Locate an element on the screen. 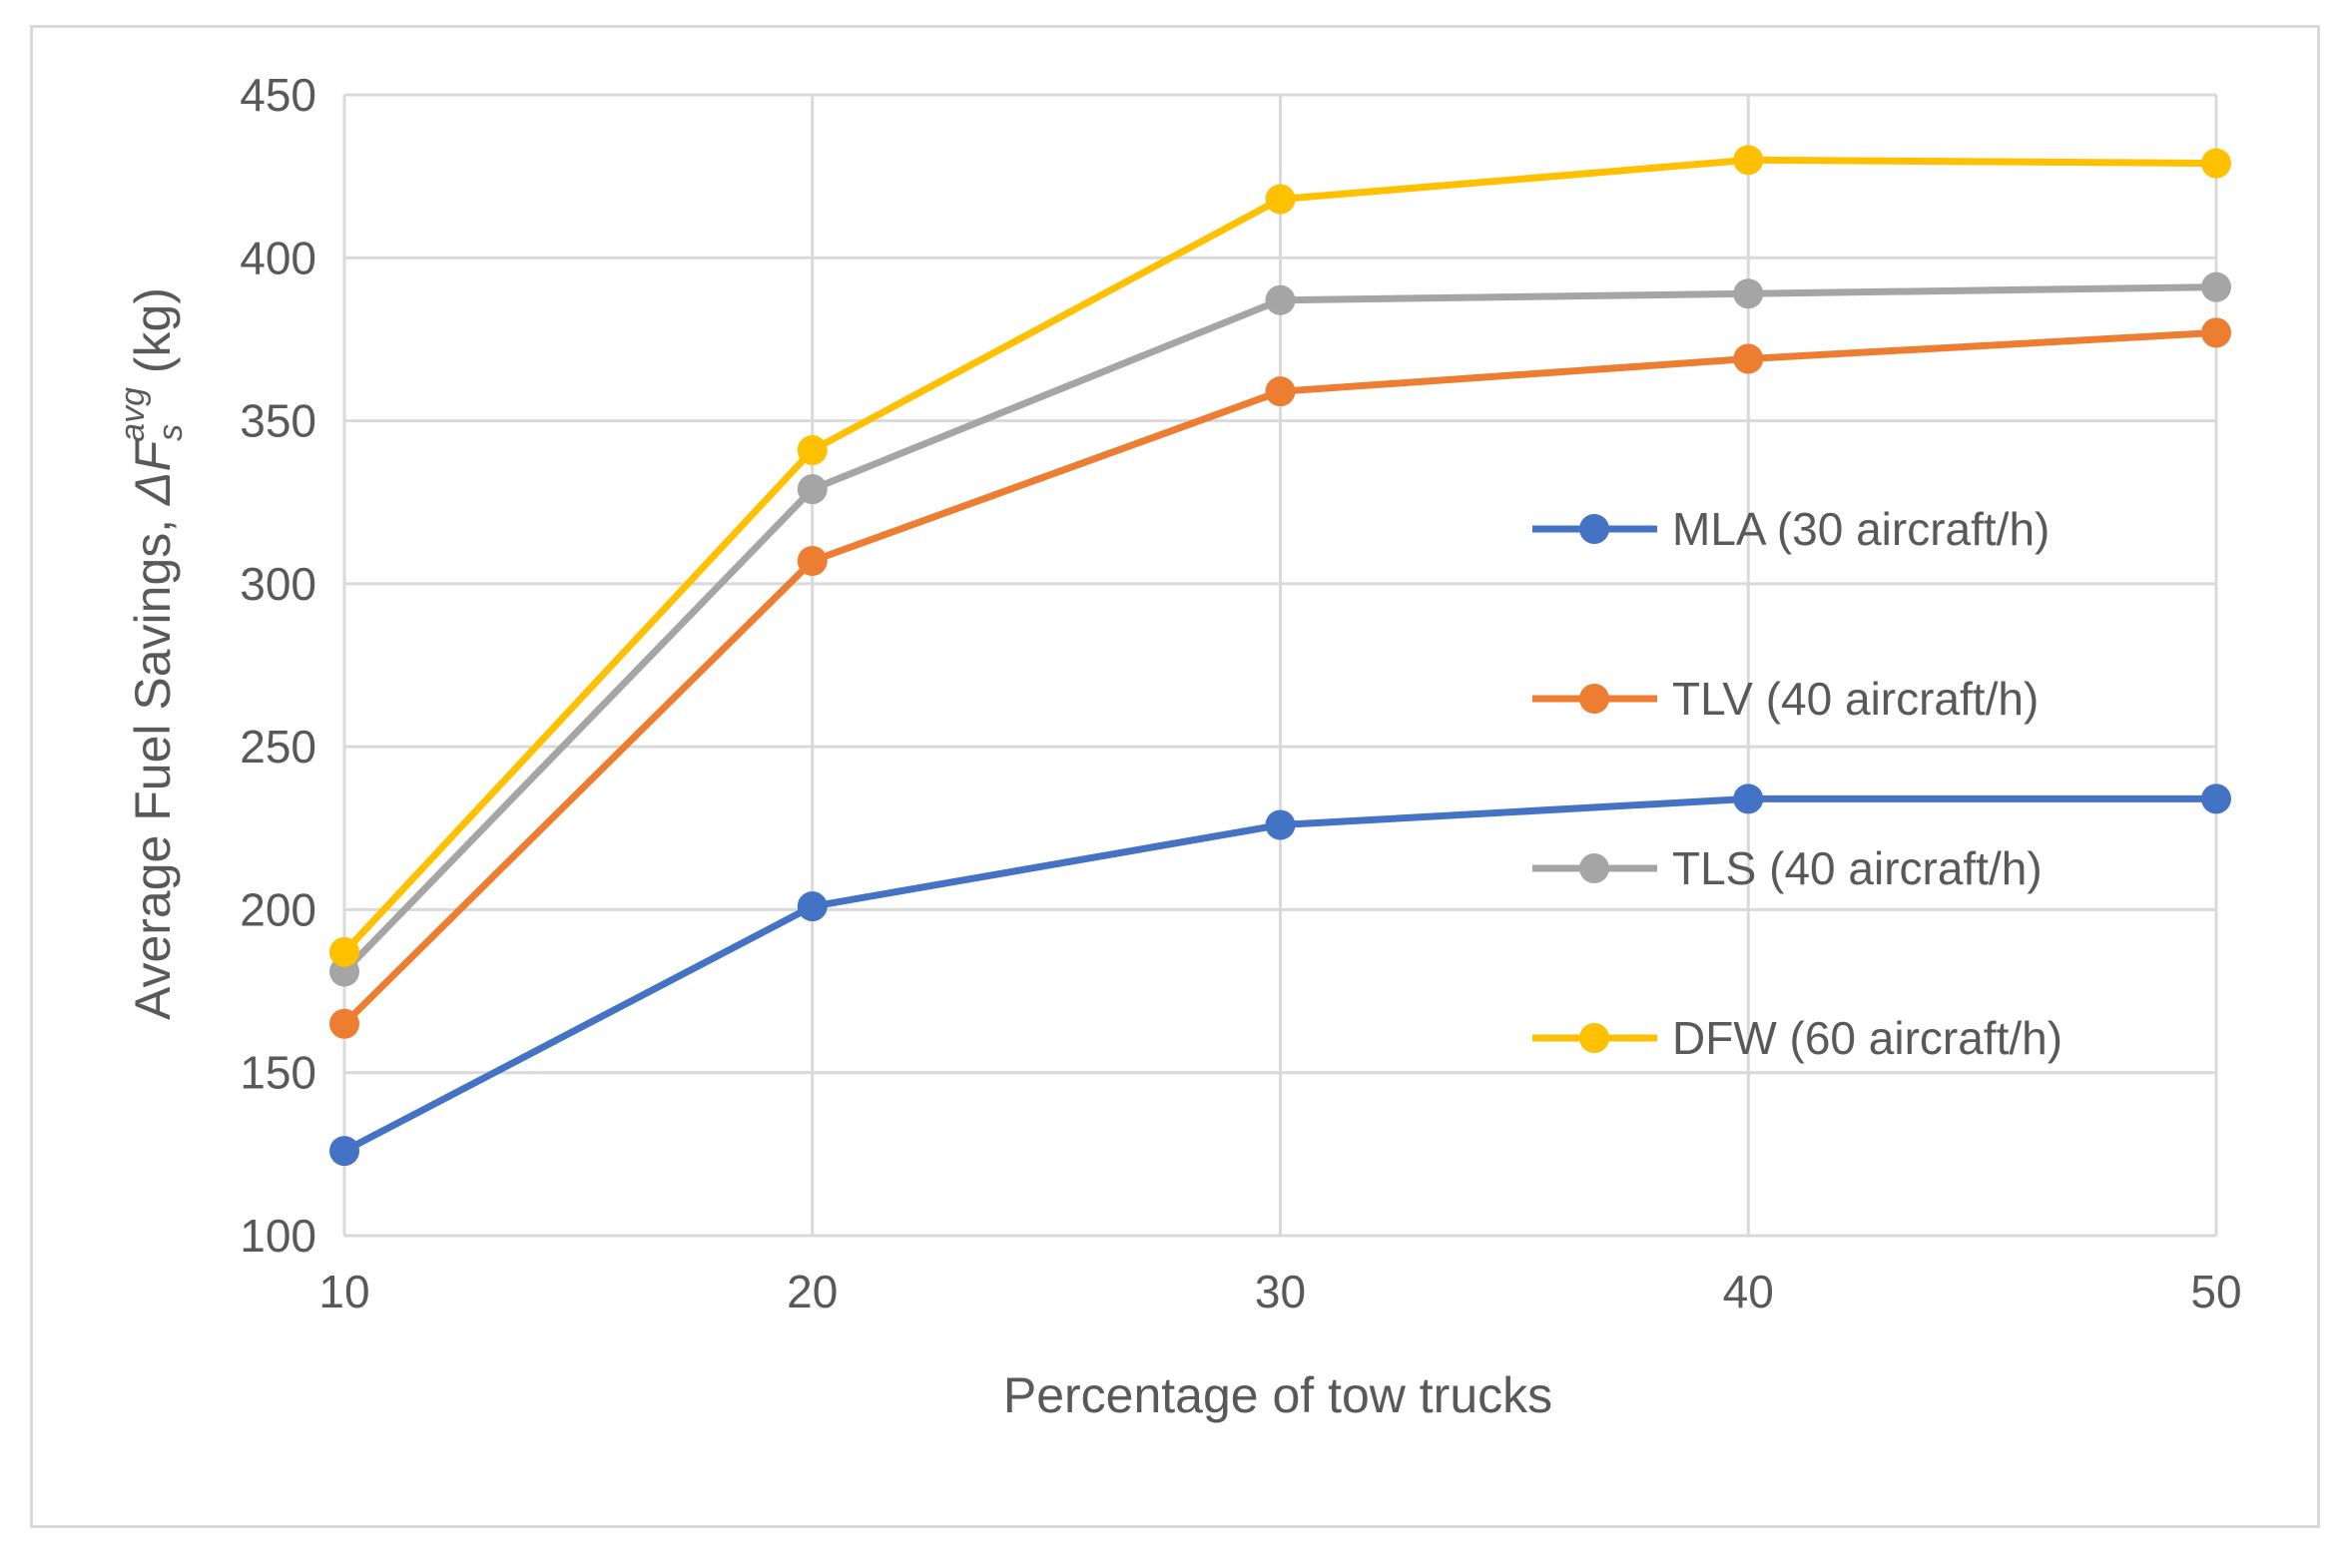  legend-item: MLA (30 aircraft/h) is located at coordinates (1791, 529).